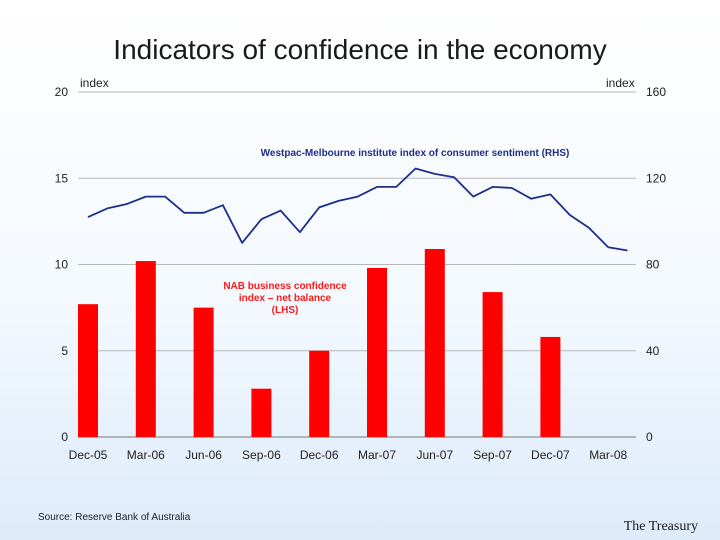 This screenshot has width=720, height=540. I want to click on x-tick-label: Jun-07, so click(434, 455).